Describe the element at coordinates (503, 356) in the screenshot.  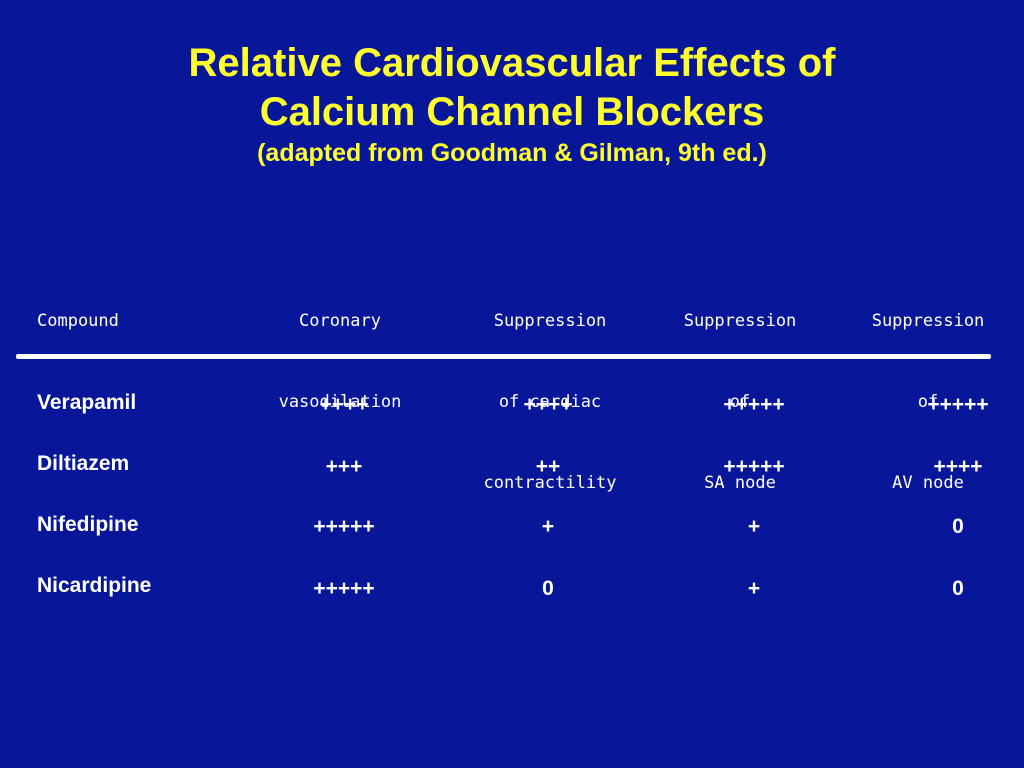
I see `header-divider` at that location.